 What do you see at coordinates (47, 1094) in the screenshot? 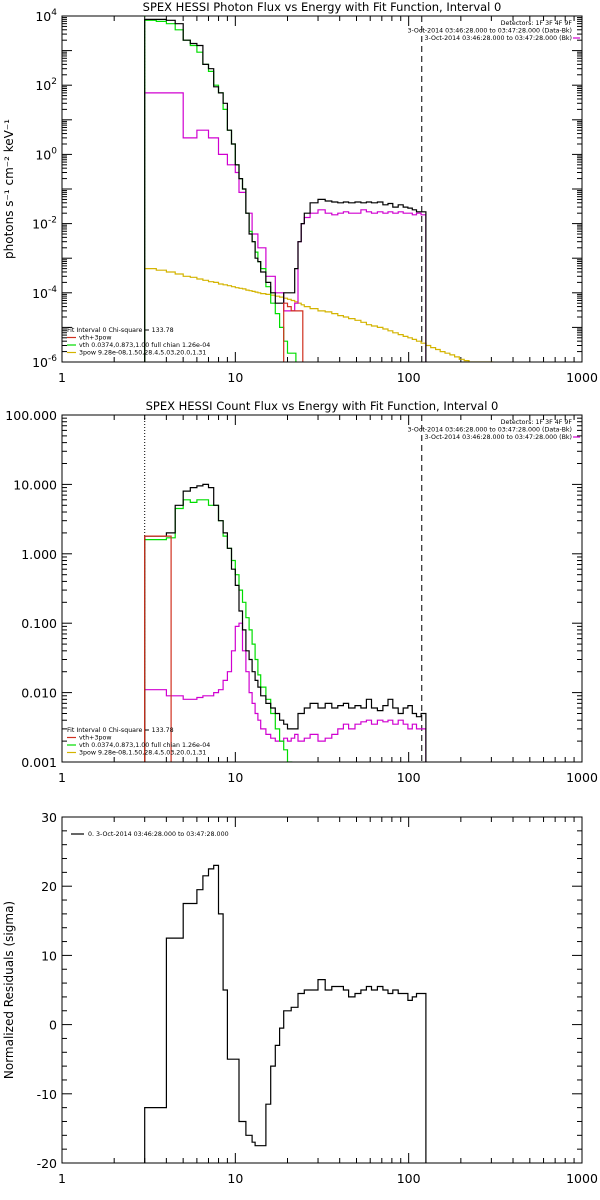
I see `y-tick-label: -10` at bounding box center [47, 1094].